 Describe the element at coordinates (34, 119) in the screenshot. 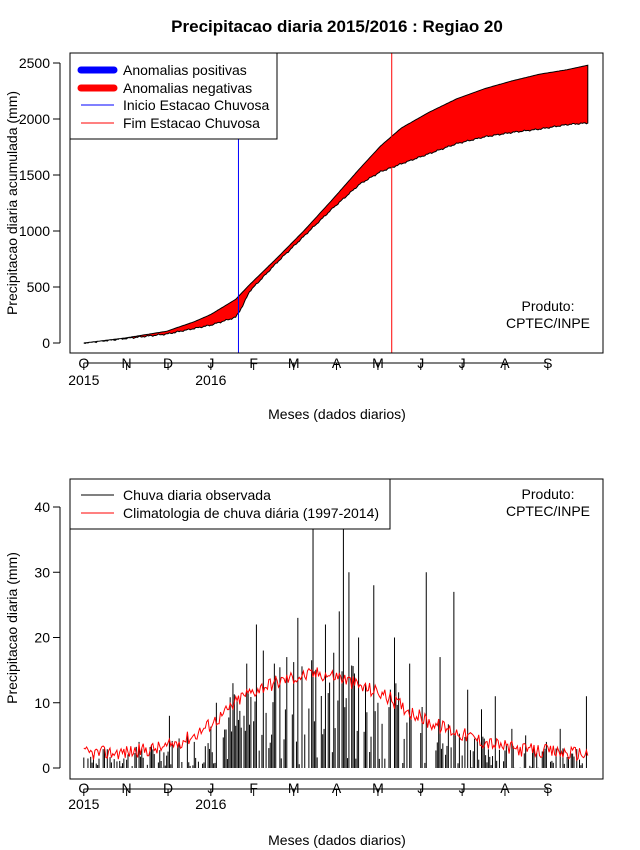

I see `y-tick-label: 2000` at that location.